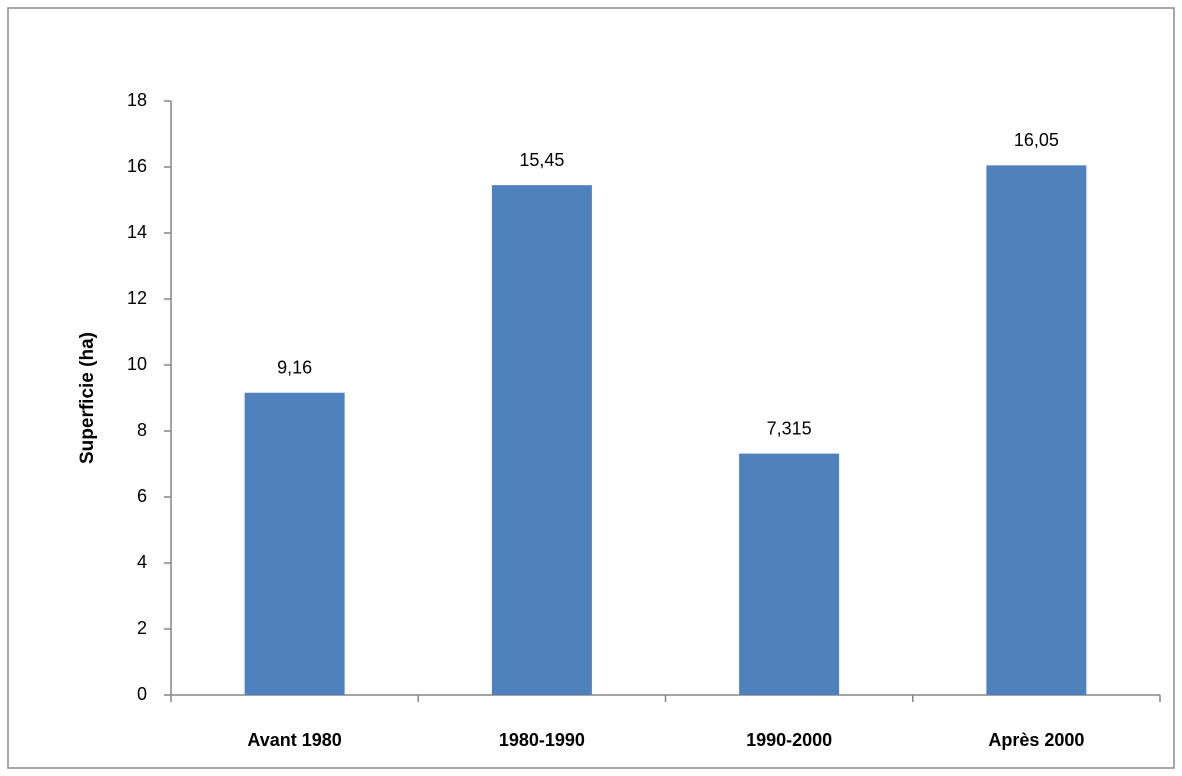 The image size is (1182, 776). I want to click on y-axis-title: Superficie (ha), so click(87, 398).